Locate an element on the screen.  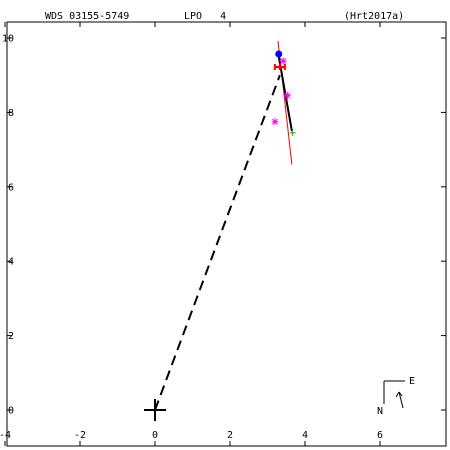
y-tick-label: 6 is located at coordinates (11, 187).